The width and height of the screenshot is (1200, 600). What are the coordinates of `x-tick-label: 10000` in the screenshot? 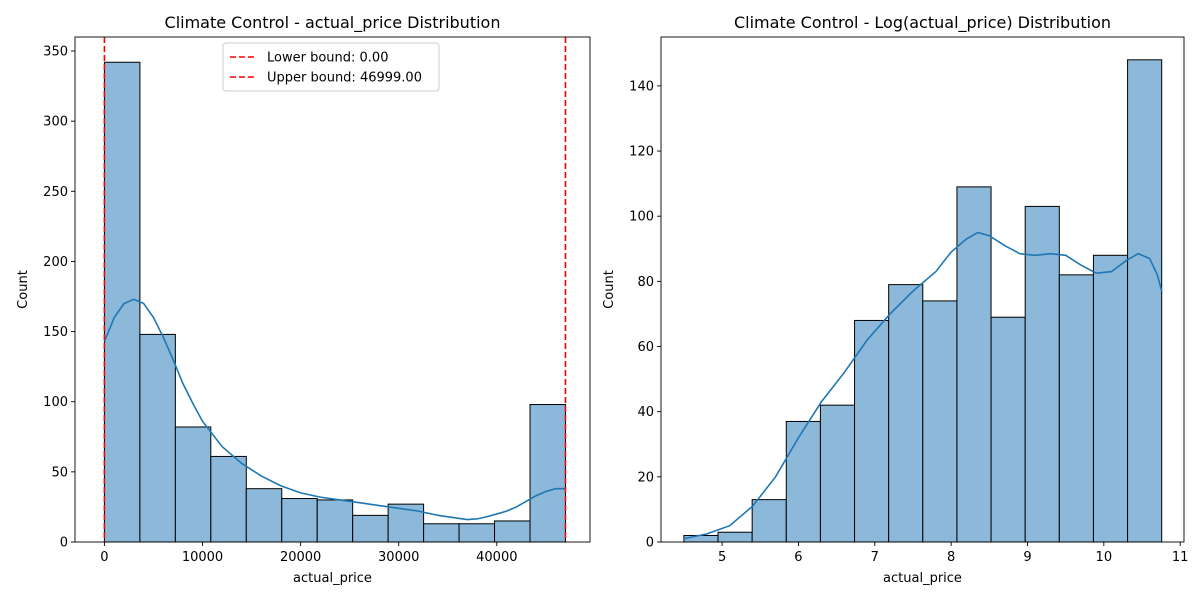 It's located at (202, 557).